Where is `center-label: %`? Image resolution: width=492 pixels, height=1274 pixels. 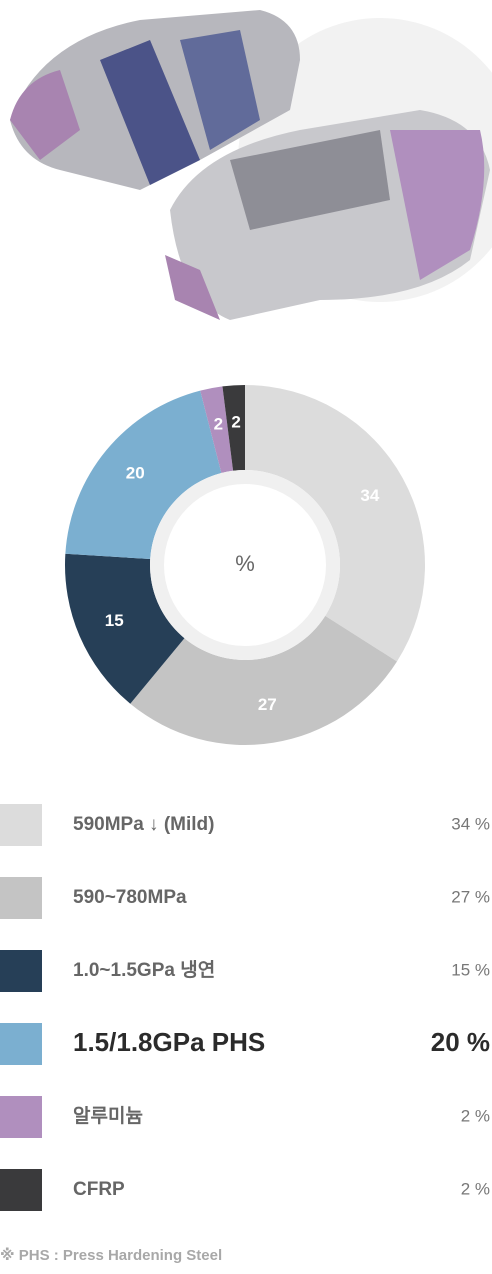 center-label: % is located at coordinates (245, 563).